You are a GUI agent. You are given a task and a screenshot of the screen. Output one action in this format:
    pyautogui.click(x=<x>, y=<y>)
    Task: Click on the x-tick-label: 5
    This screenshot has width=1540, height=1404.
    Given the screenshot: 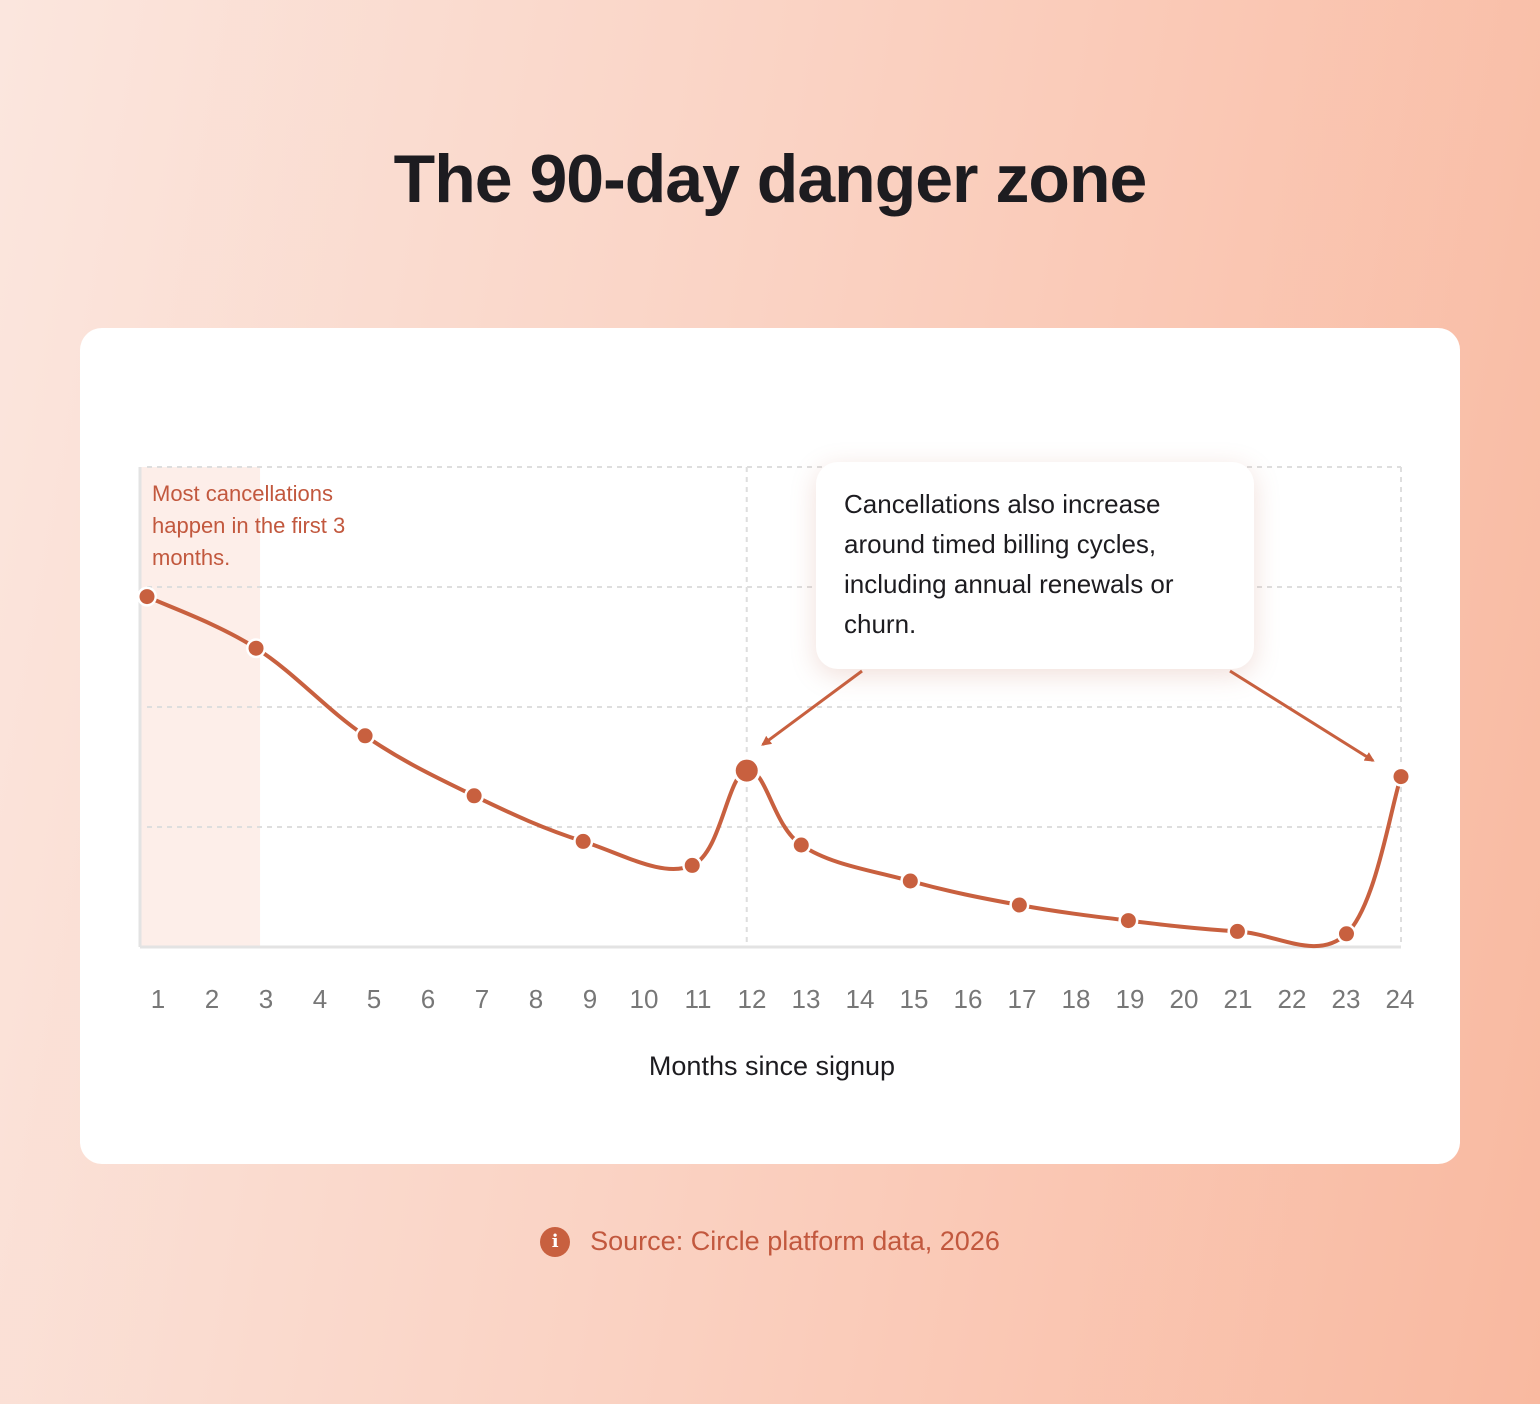 What is the action you would take?
    pyautogui.click(x=374, y=999)
    